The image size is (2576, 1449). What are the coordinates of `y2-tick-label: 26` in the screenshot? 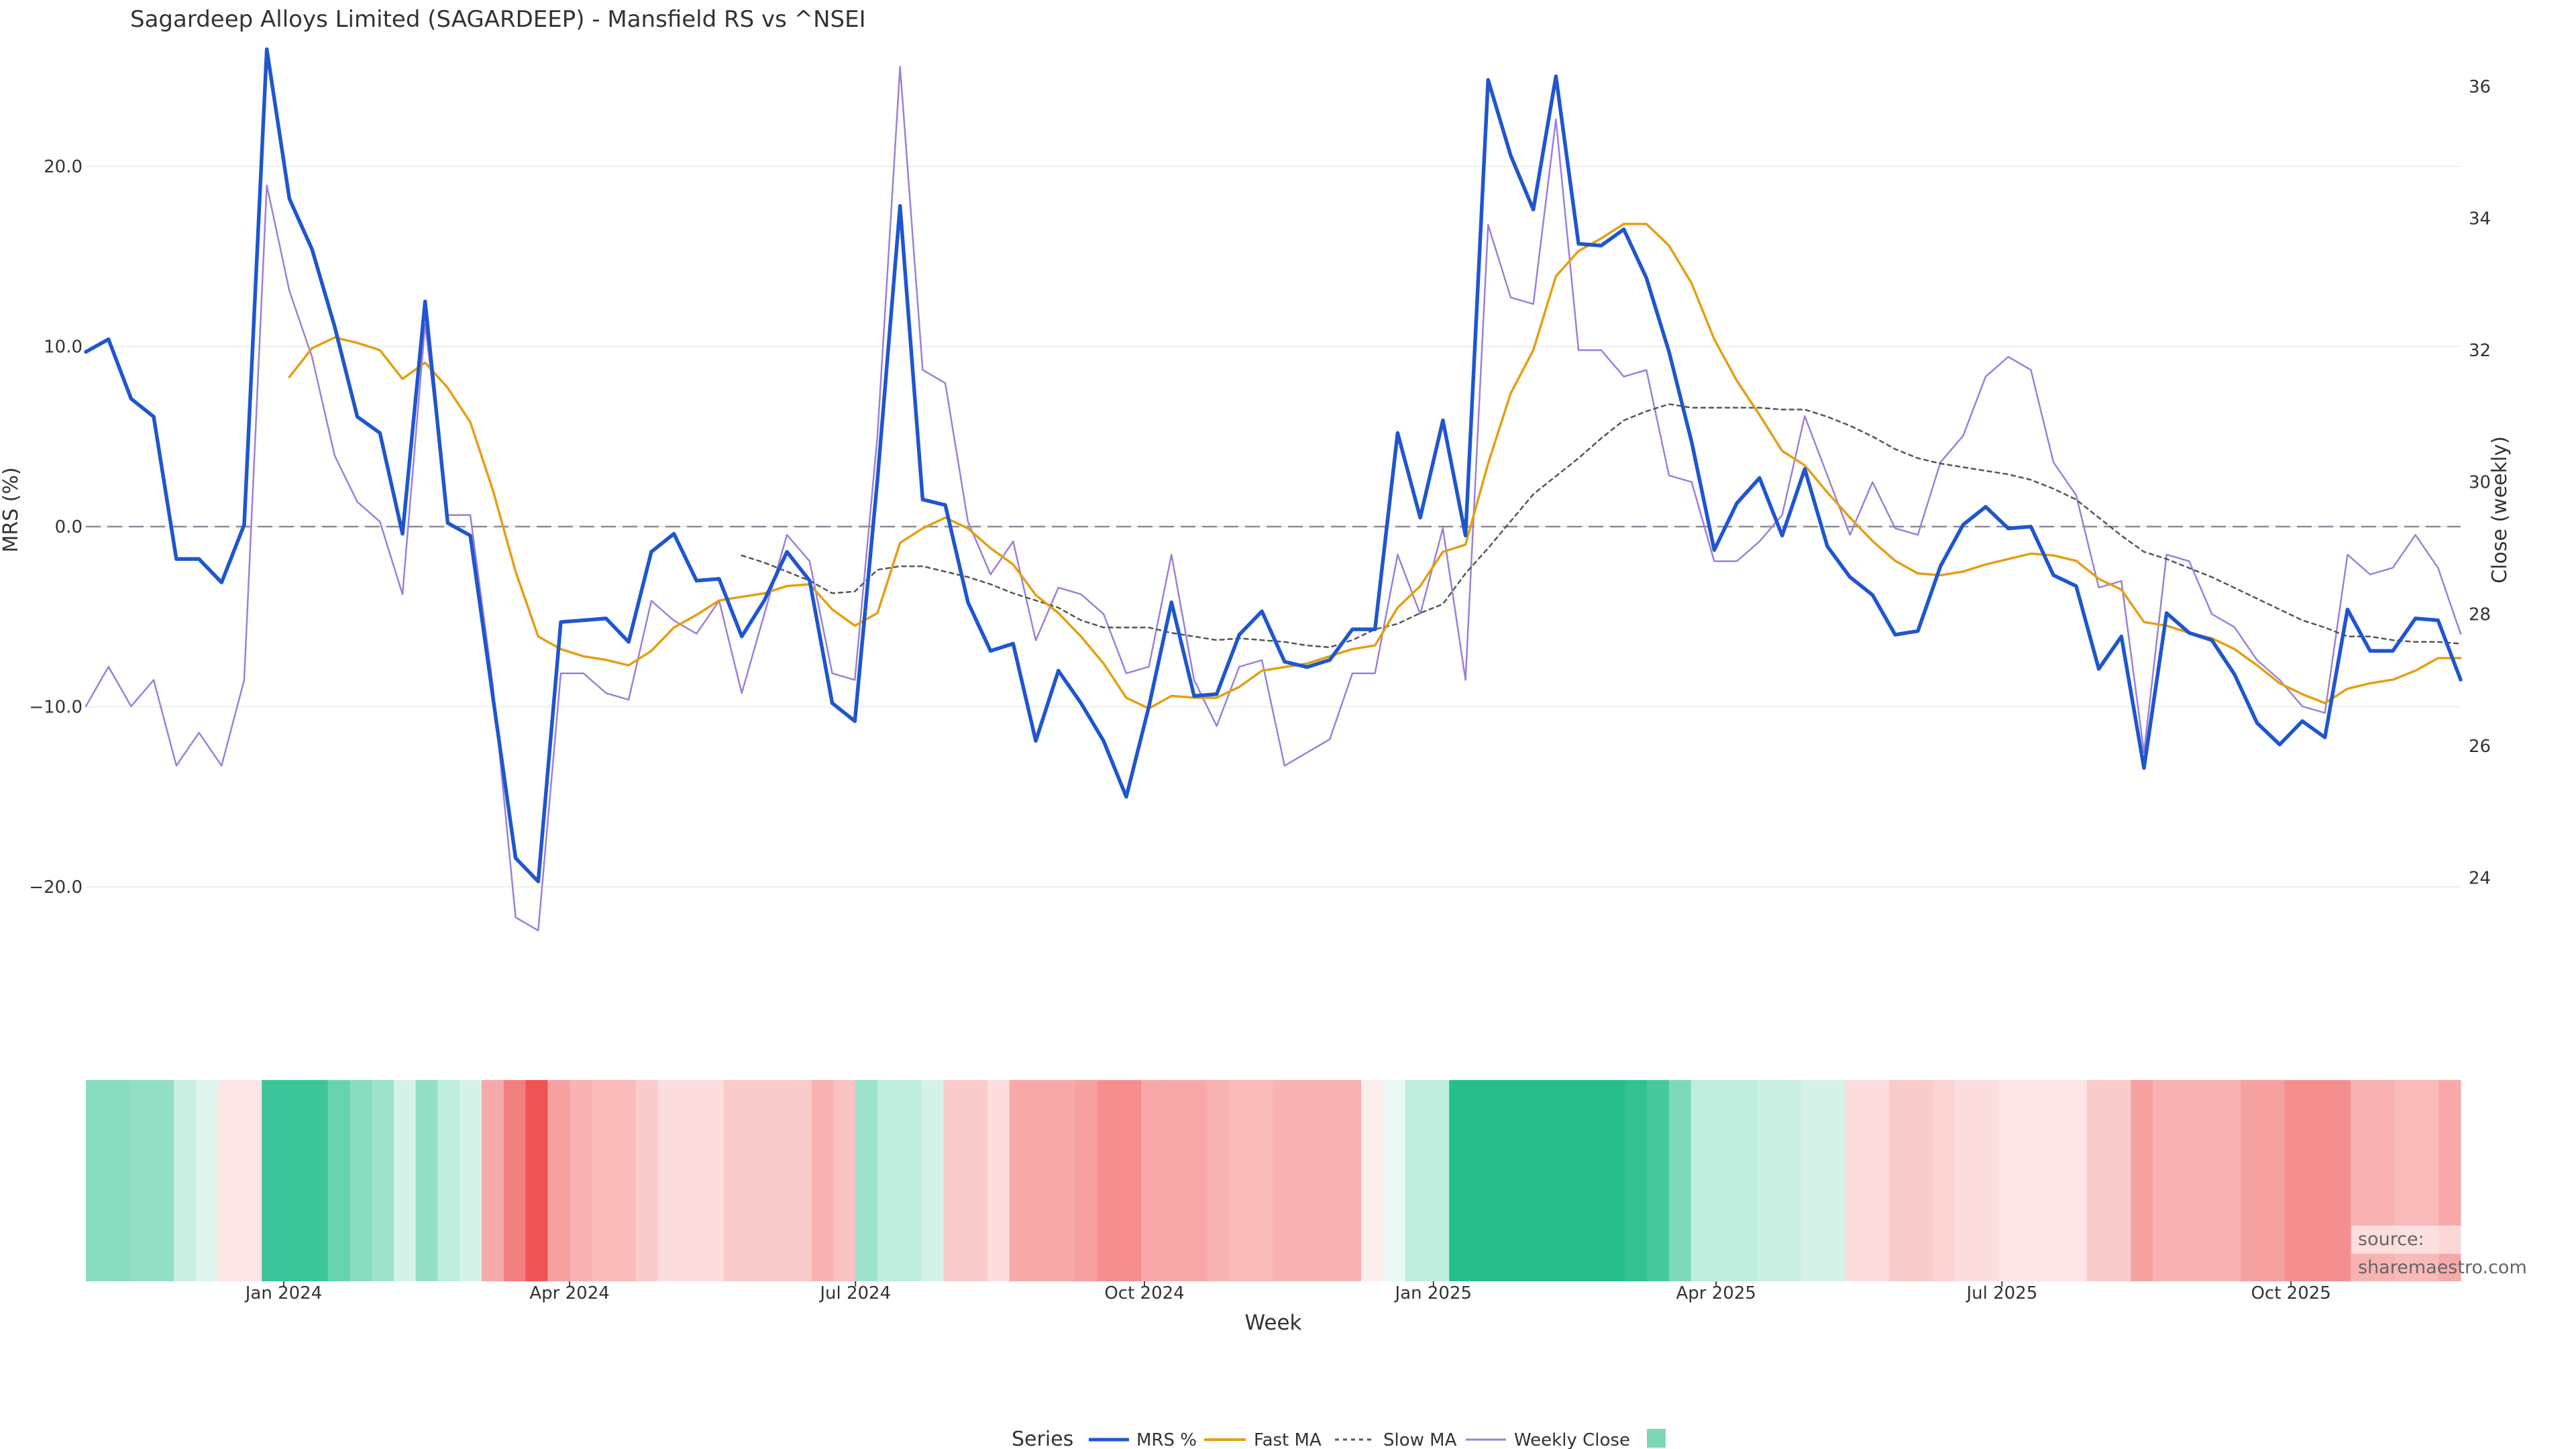 It's located at (2480, 747).